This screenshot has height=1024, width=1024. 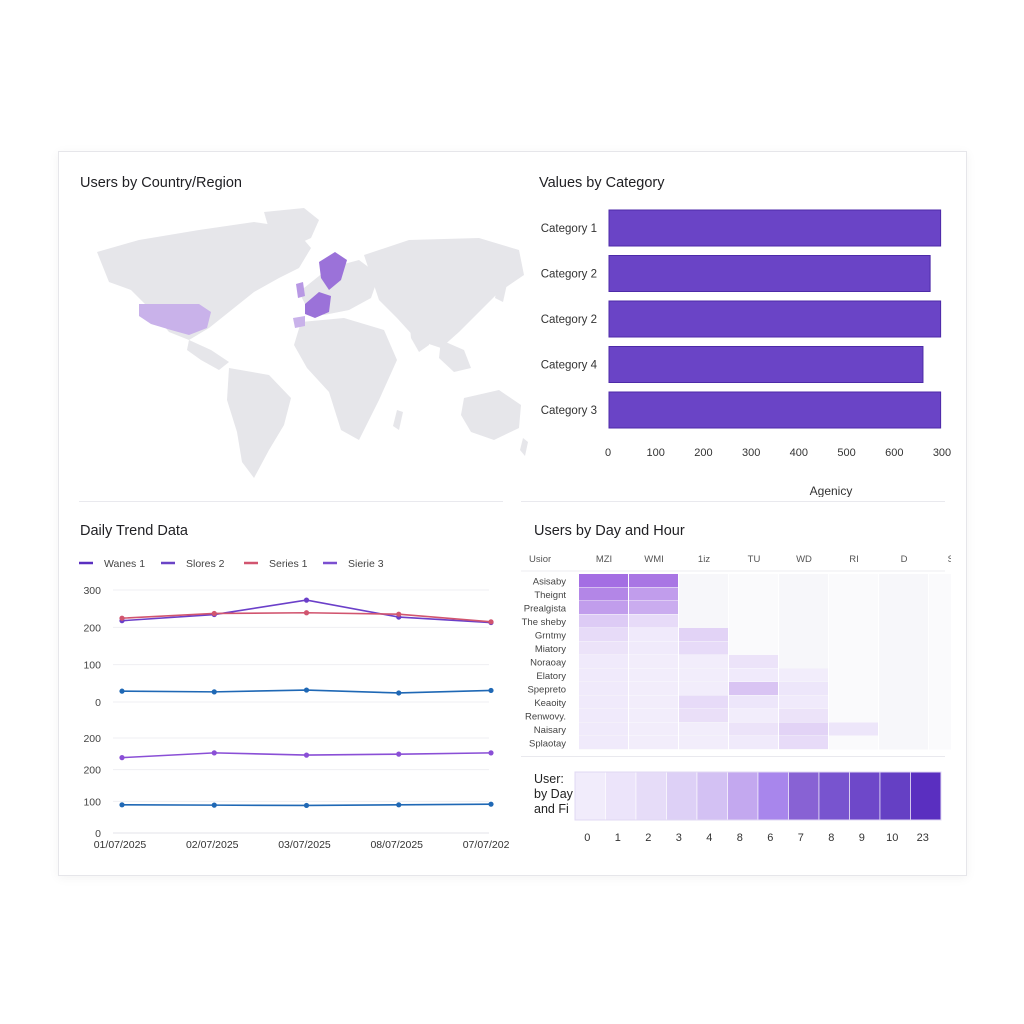 I want to click on map-uk-highlight, so click(x=300, y=290).